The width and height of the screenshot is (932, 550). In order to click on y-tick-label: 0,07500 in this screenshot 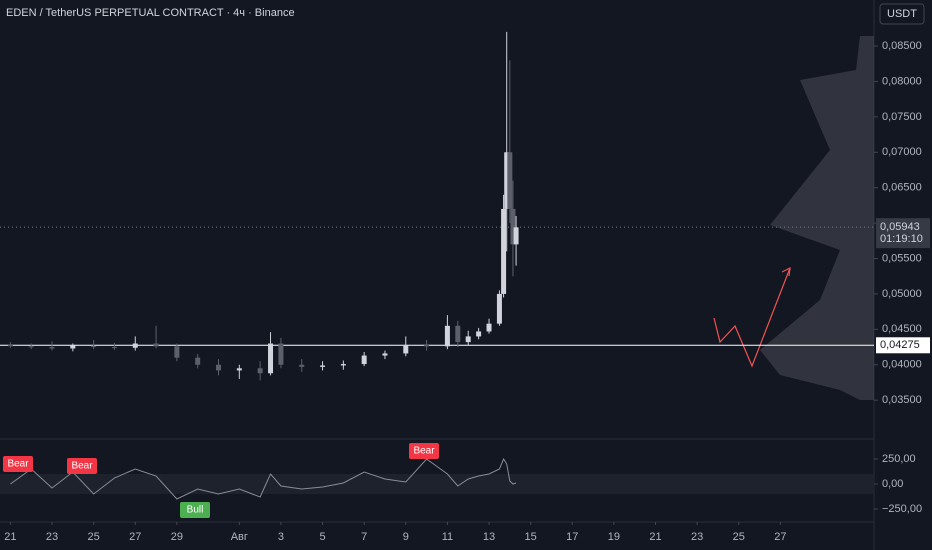, I will do `click(902, 117)`.